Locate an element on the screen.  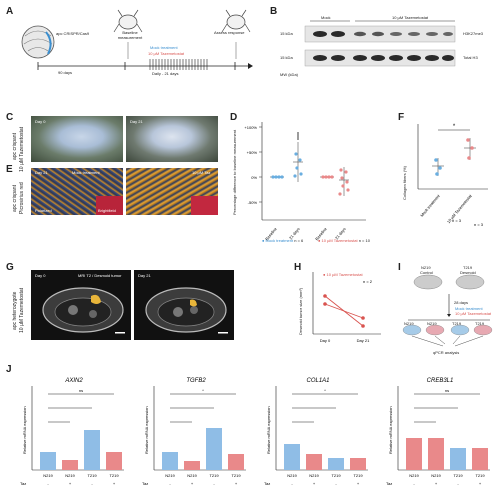
j-taz-4: Taz is located at coordinates (389, 483).